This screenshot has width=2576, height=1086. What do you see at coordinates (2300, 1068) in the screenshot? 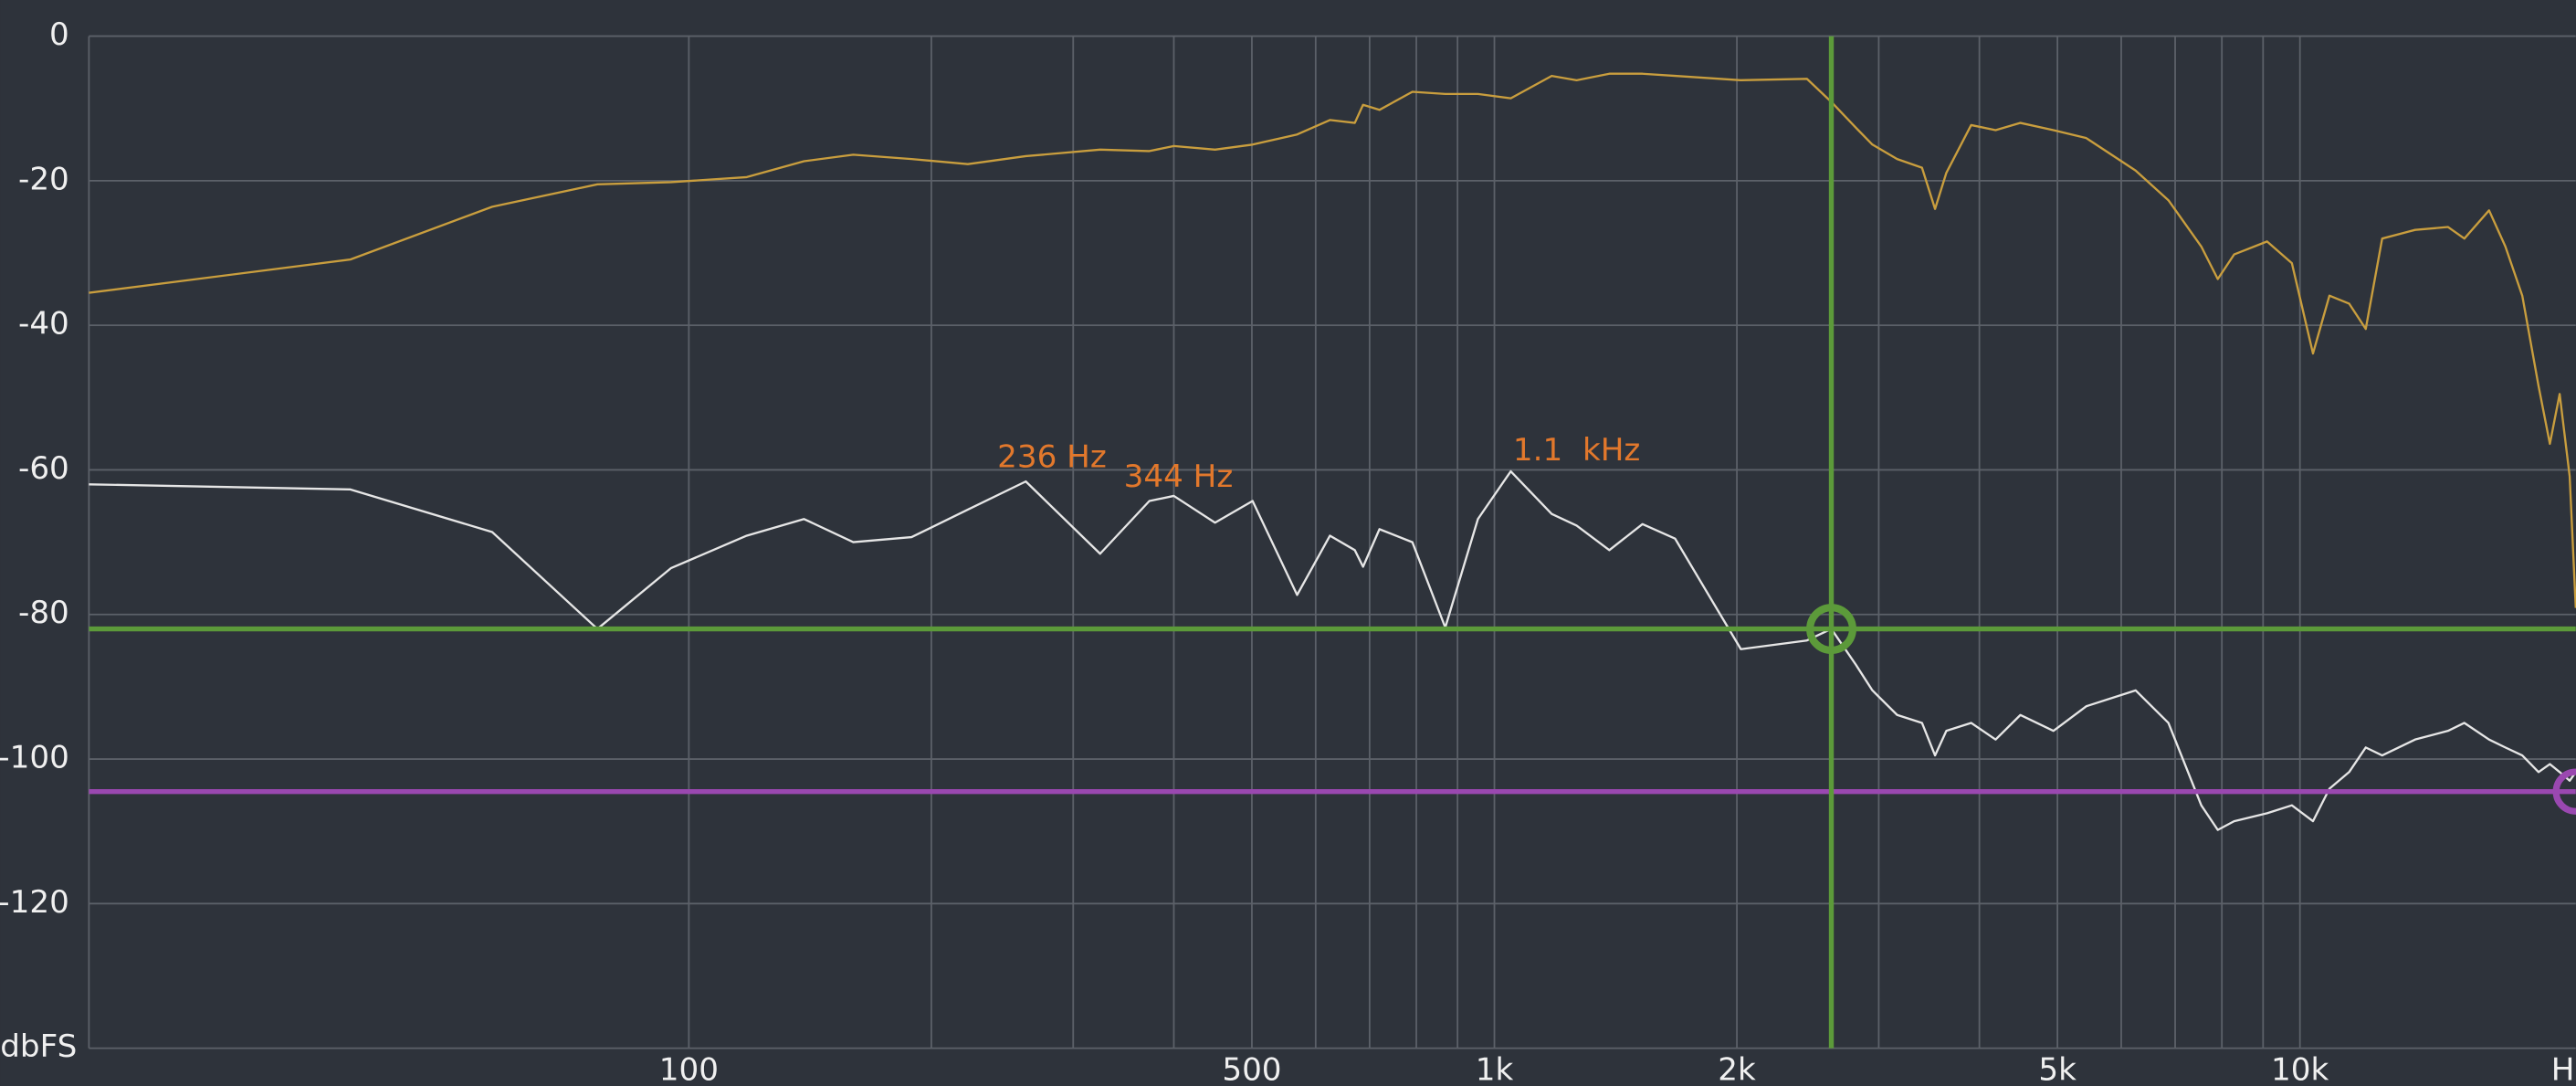
I see `x-tick-label: 10k` at bounding box center [2300, 1068].